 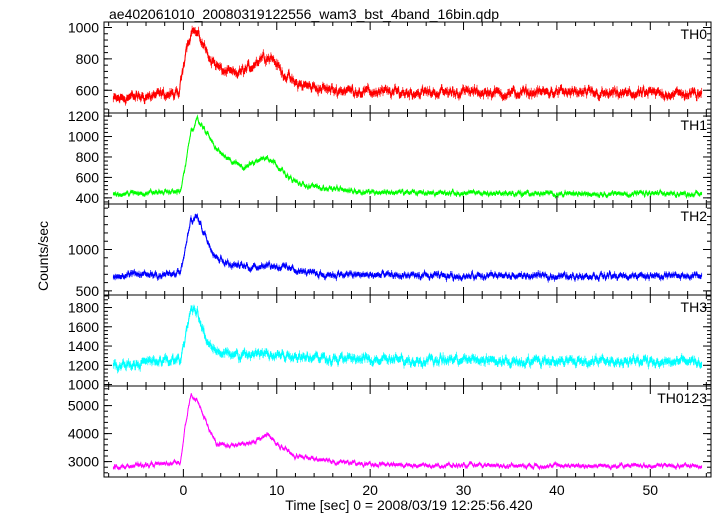 I want to click on y-tick-label: 1600, so click(x=83, y=327).